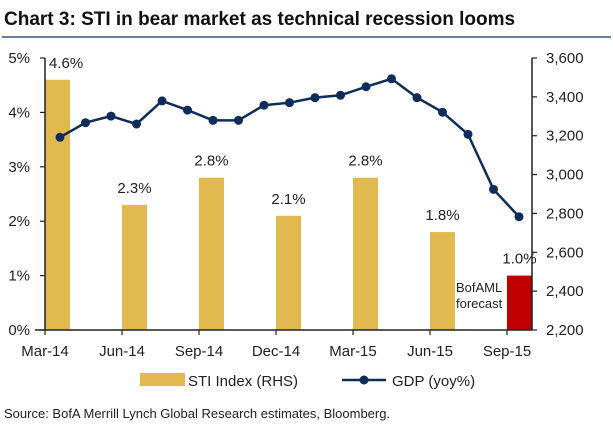 Image resolution: width=613 pixels, height=433 pixels. What do you see at coordinates (288, 199) in the screenshot?
I see `bar-data-label: 2.1%` at bounding box center [288, 199].